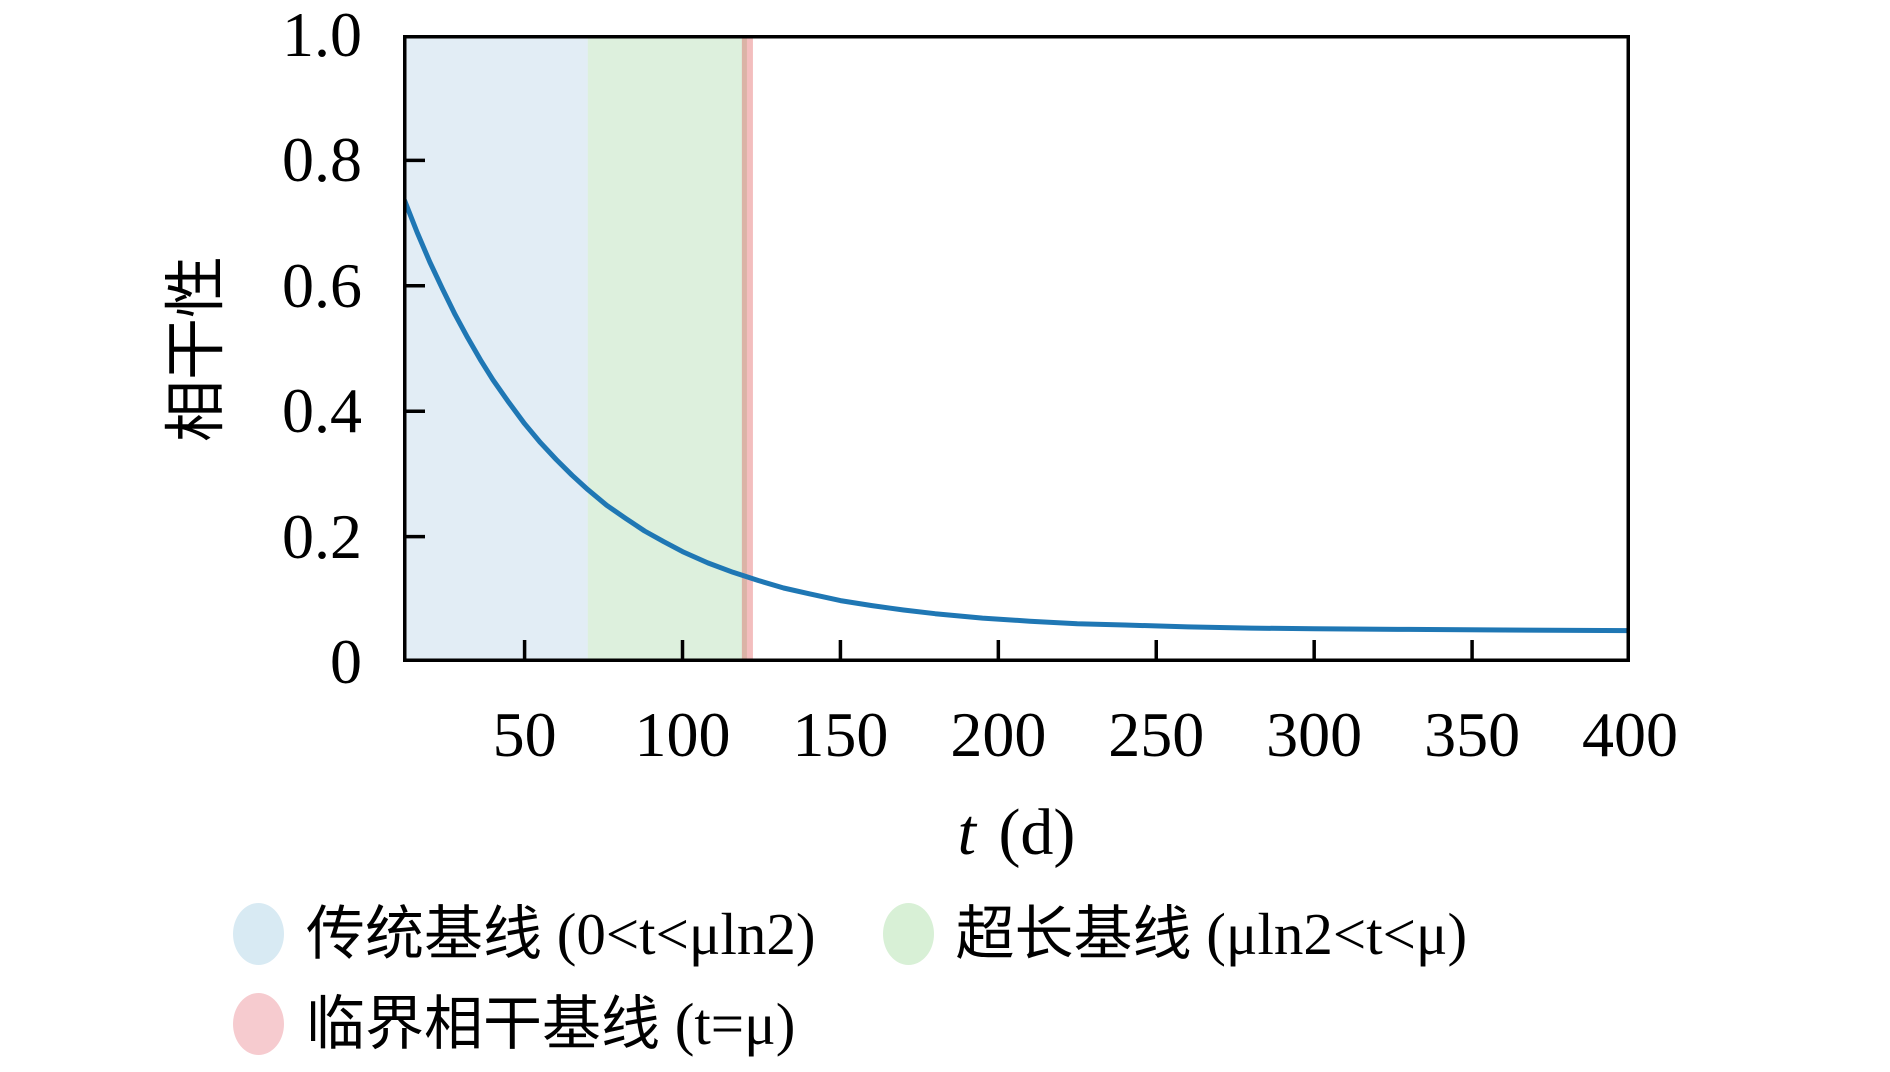 This screenshot has width=1890, height=1072. Describe the element at coordinates (346, 661) in the screenshot. I see `y-tick-label-0: 0` at that location.